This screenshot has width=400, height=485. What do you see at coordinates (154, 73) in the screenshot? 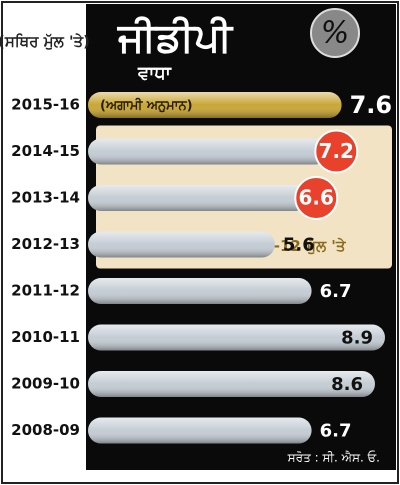
I see `chart-subtitle: ਵਾਧਾ` at bounding box center [154, 73].